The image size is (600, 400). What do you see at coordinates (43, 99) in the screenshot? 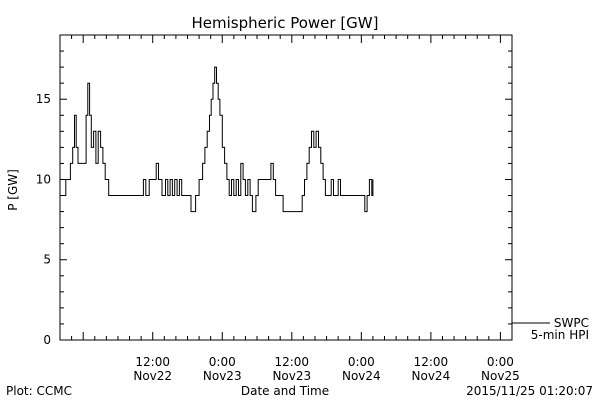
I see `y-tick-label: 15` at bounding box center [43, 99].